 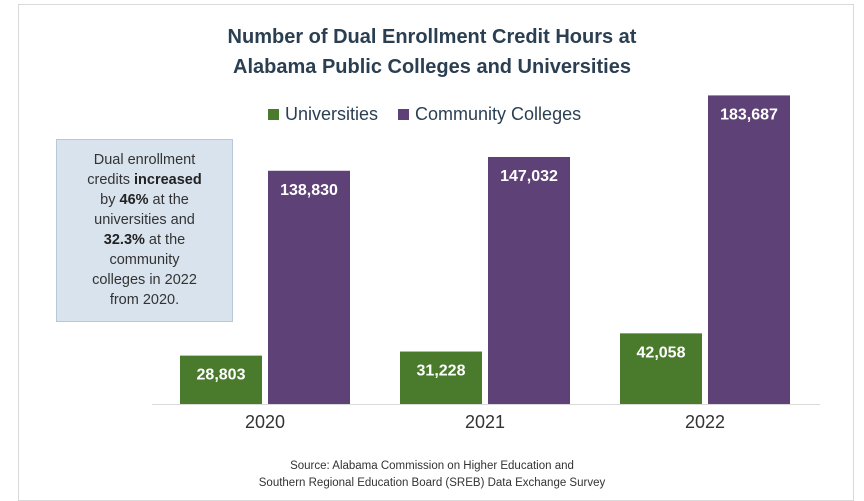 I want to click on legend-item-community-colleges: Community Colleges, so click(x=489, y=114).